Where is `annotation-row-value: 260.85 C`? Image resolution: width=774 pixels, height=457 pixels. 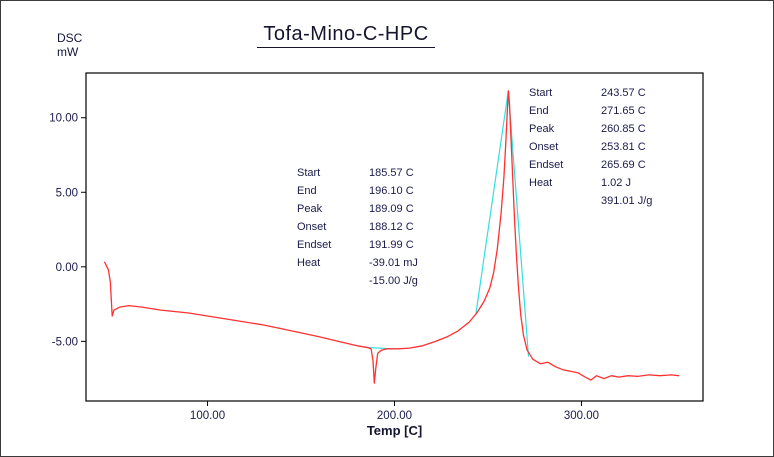 annotation-row-value: 260.85 C is located at coordinates (623, 129).